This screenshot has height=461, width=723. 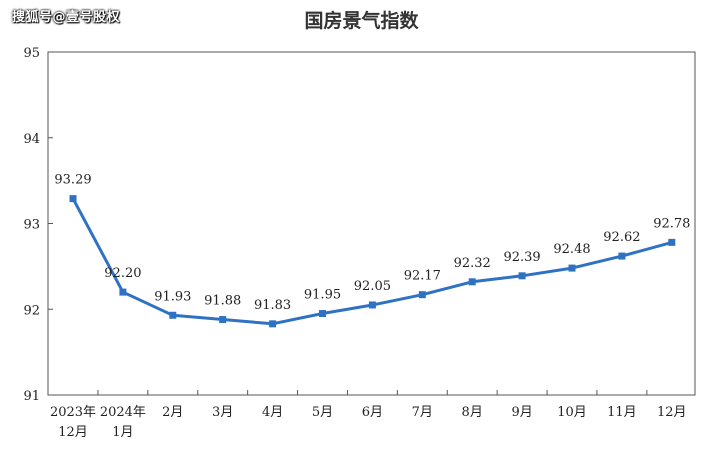 I want to click on y-tick-label: 95, so click(x=31, y=53).